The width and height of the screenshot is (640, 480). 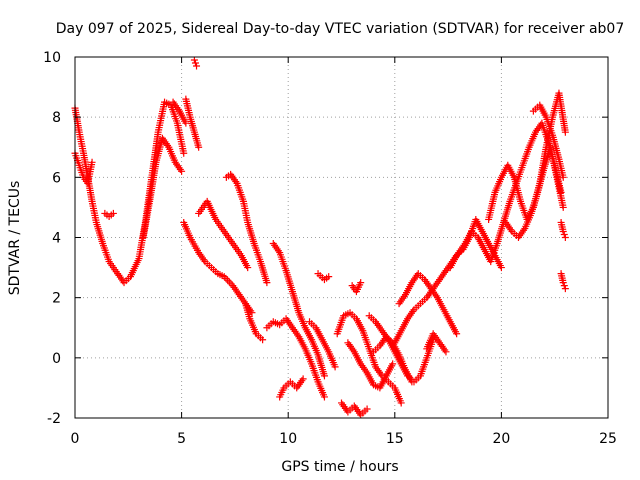 What do you see at coordinates (56, 299) in the screenshot?
I see `y-tick-label: 2` at bounding box center [56, 299].